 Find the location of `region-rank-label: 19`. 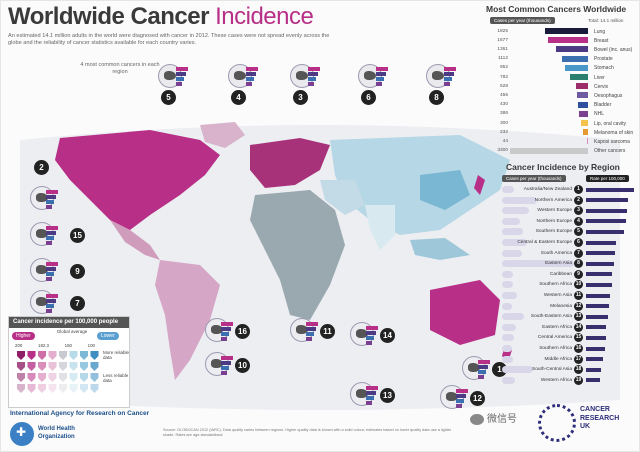

region-rank-label: 19 is located at coordinates (578, 380).